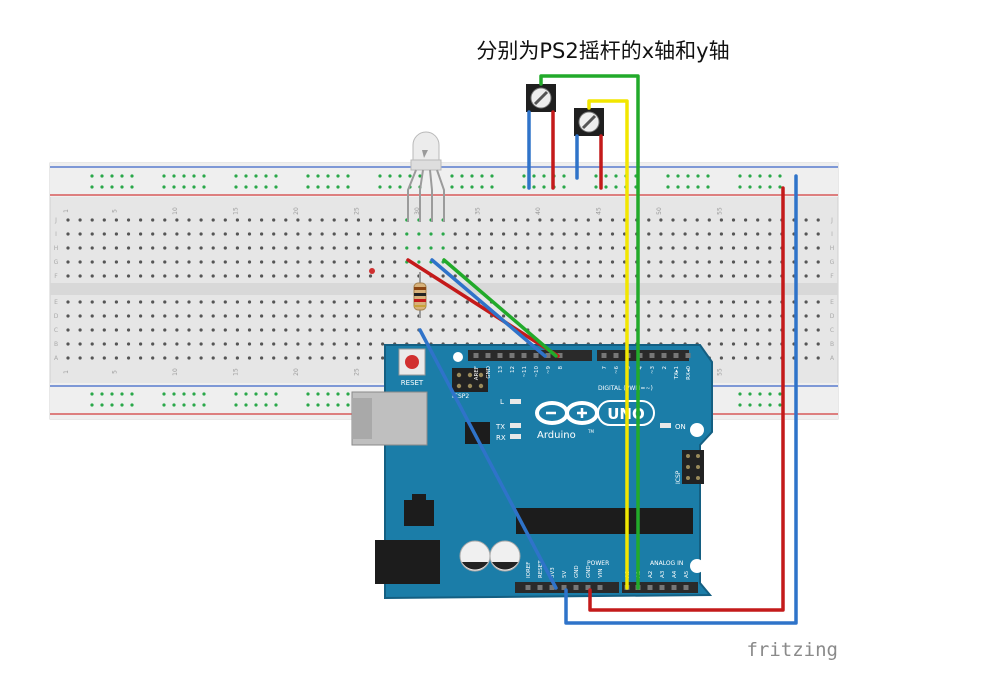 This screenshot has width=993, height=678. Describe the element at coordinates (549, 370) in the screenshot. I see `digital-pin-label: ~9` at that location.